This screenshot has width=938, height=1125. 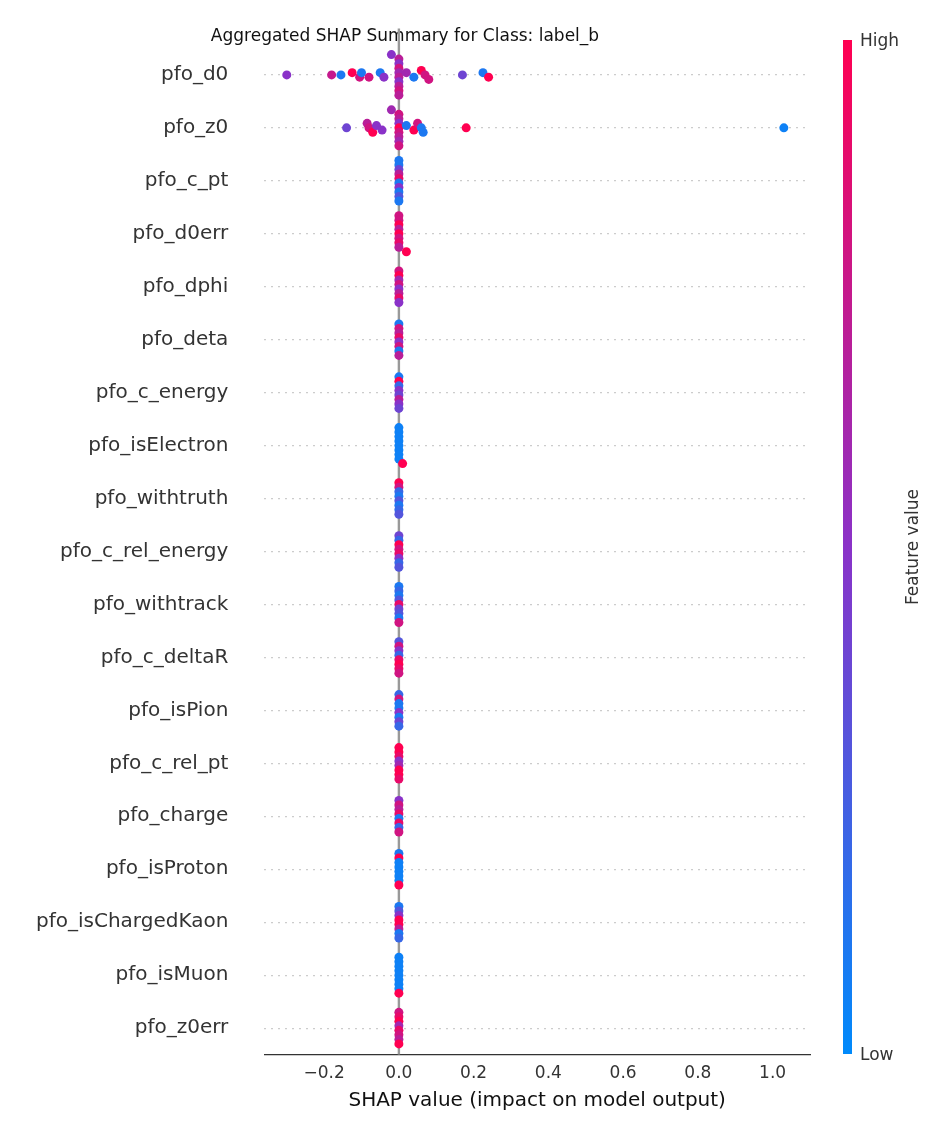 What do you see at coordinates (161, 602) in the screenshot?
I see `y-tick-label: pfo_withtrack` at bounding box center [161, 602].